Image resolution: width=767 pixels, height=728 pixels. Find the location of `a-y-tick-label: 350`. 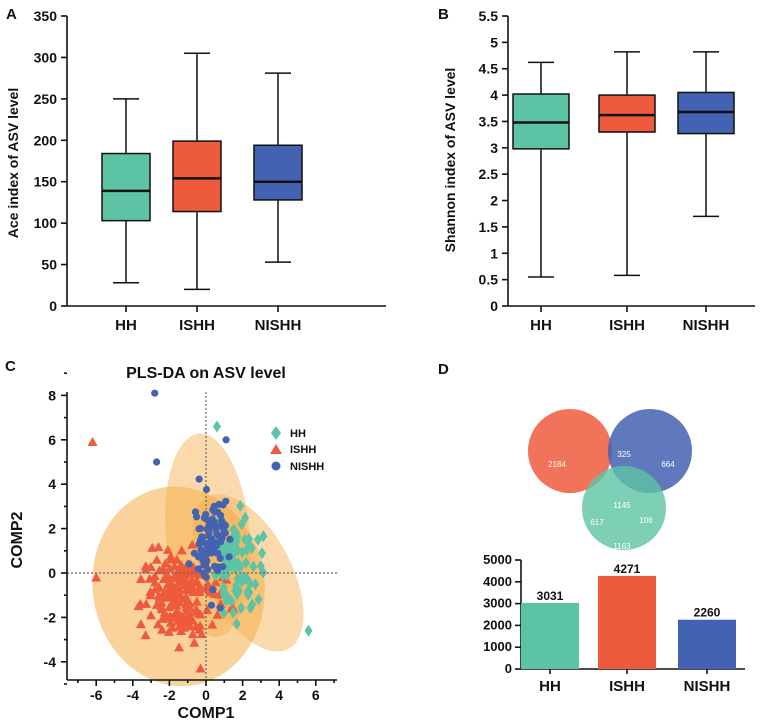

a-y-tick-label: 350 is located at coordinates (46, 16).